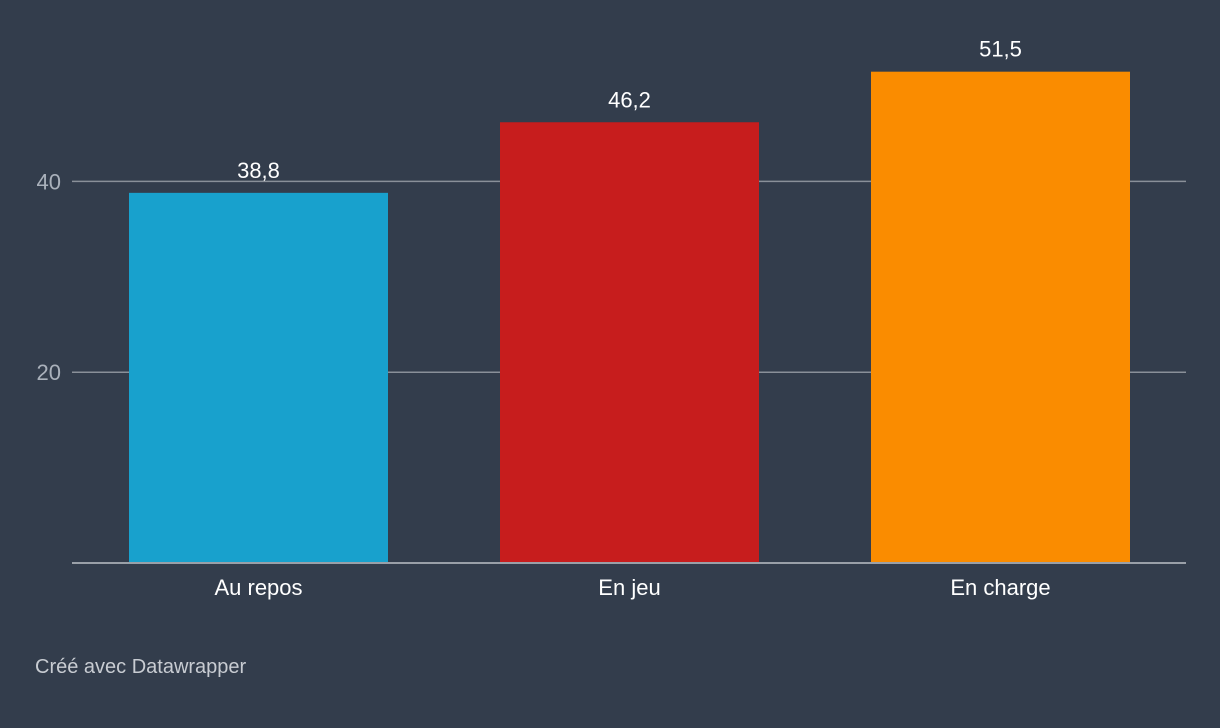  Describe the element at coordinates (258, 170) in the screenshot. I see `data-label: 38,8` at that location.